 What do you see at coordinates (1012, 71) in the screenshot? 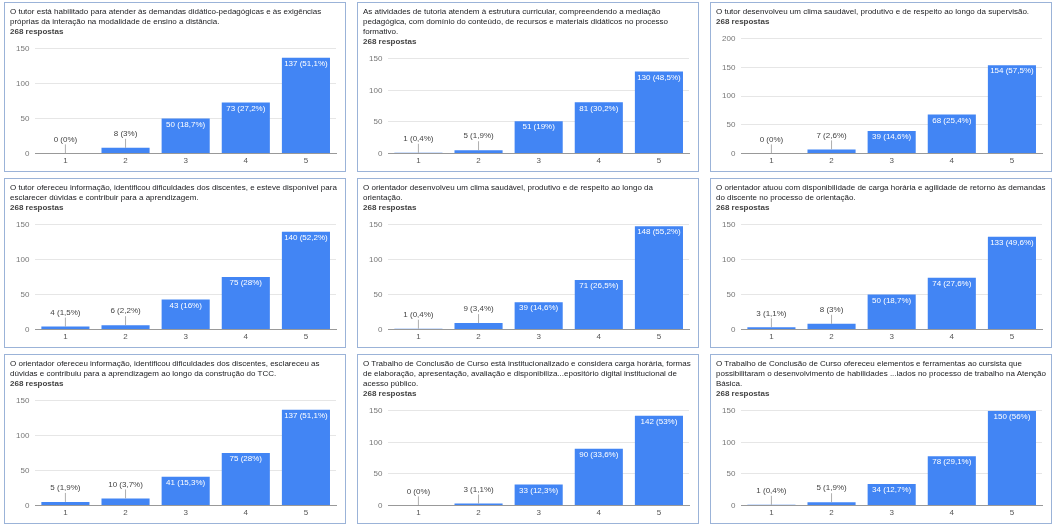
I see `data-label: 154 (57,5%)` at bounding box center [1012, 71].